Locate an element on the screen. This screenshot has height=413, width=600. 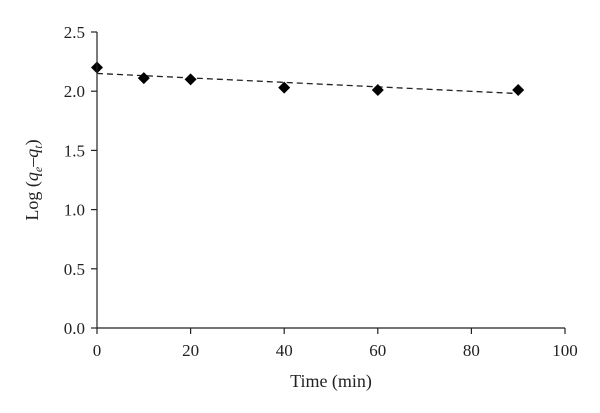
y-axis-title-dash: – is located at coordinates (32, 162).